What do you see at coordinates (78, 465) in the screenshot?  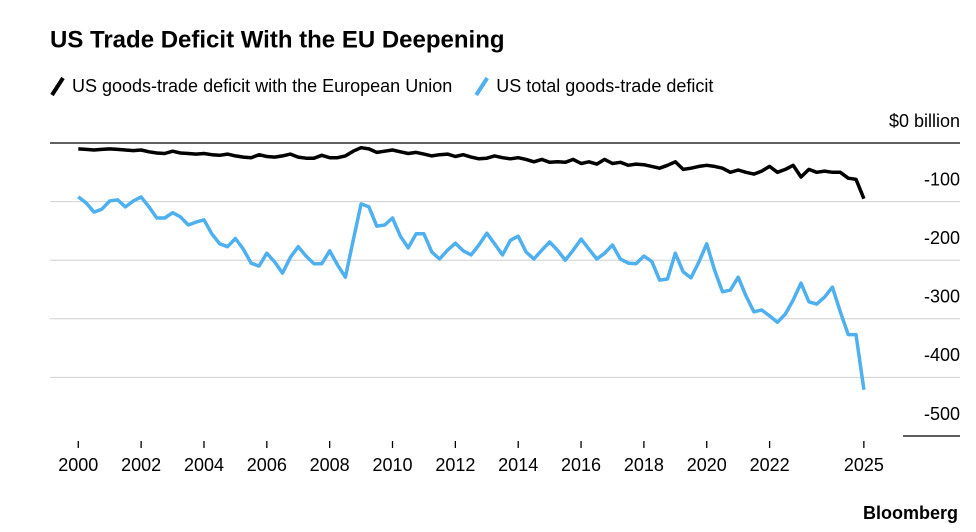 I see `x-tick-label: 2000` at bounding box center [78, 465].